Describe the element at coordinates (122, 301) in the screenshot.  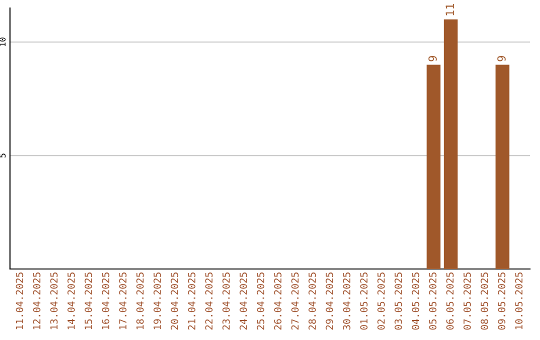
I see `x-tick-label: 17.04.2025` at that location.